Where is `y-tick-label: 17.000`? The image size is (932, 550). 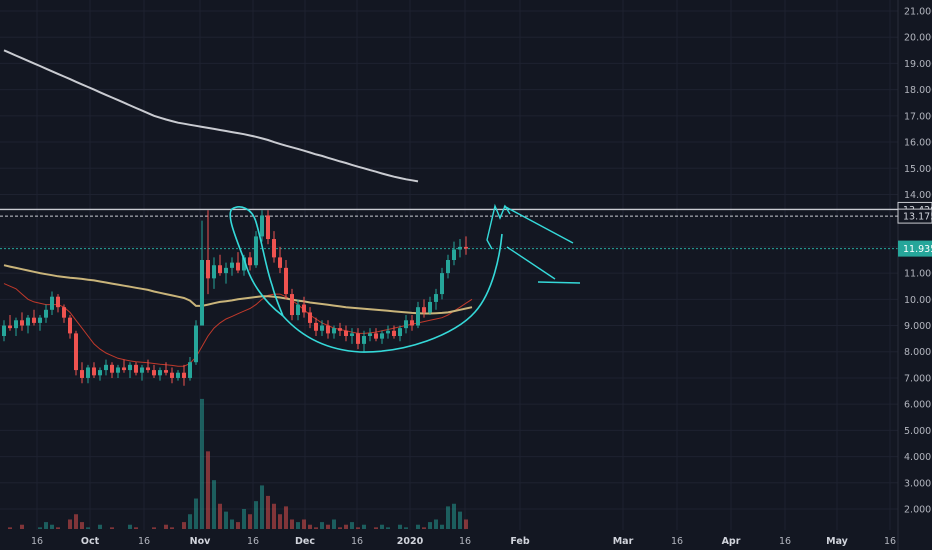
y-tick-label: 17.000 is located at coordinates (918, 116).